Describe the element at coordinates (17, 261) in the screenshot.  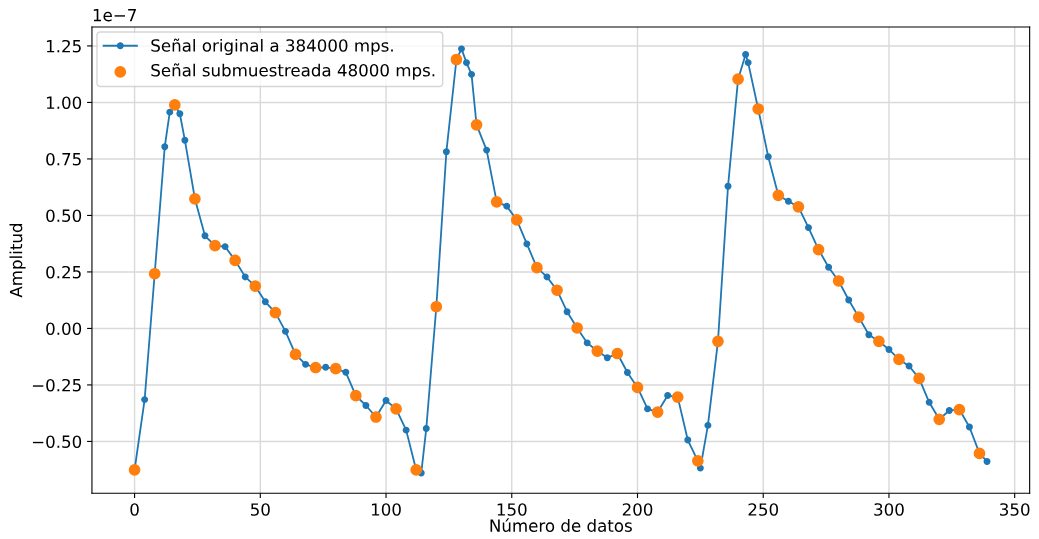
I see `y-axis-title: Amplitud` at that location.